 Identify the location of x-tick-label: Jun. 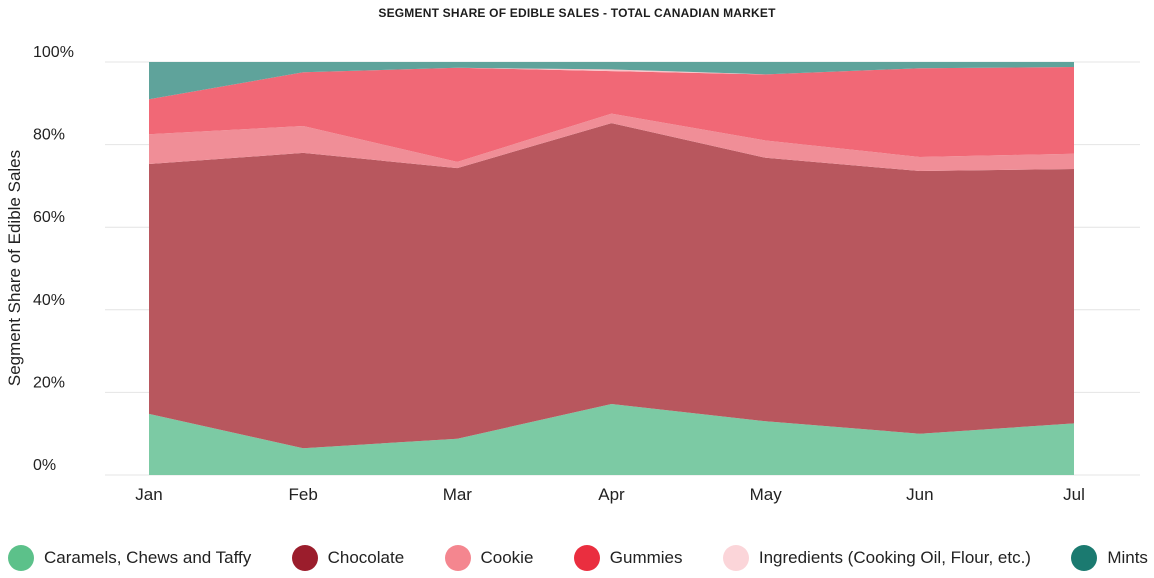
(919, 494).